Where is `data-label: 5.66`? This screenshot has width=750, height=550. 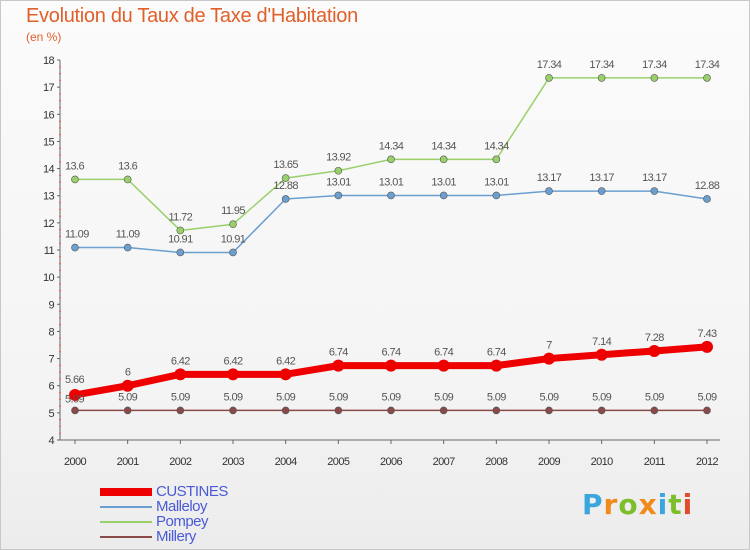 data-label: 5.66 is located at coordinates (74, 380).